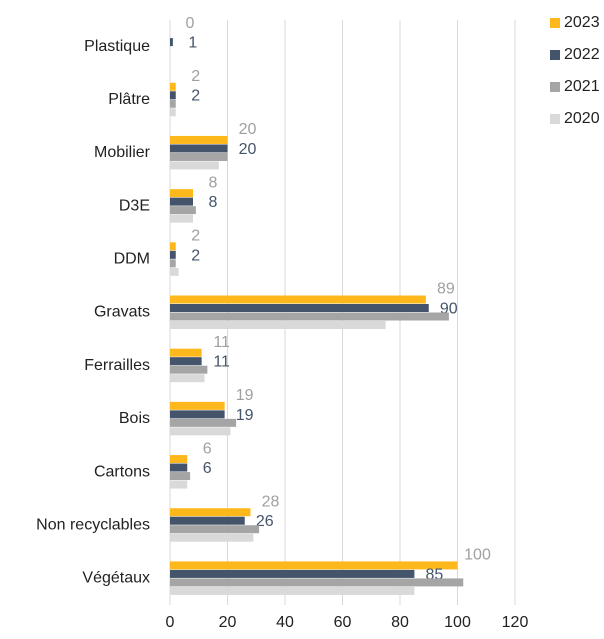 Image resolution: width=604 pixels, height=639 pixels. What do you see at coordinates (271, 501) in the screenshot?
I see `data-label: 28` at bounding box center [271, 501].